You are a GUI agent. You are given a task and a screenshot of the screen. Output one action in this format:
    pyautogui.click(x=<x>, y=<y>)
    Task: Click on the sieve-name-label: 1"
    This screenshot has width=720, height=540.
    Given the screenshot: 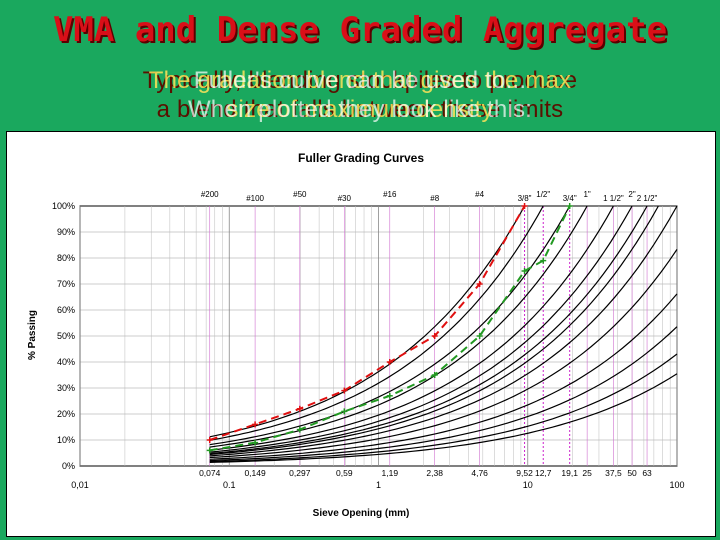 What is the action you would take?
    pyautogui.click(x=586, y=194)
    